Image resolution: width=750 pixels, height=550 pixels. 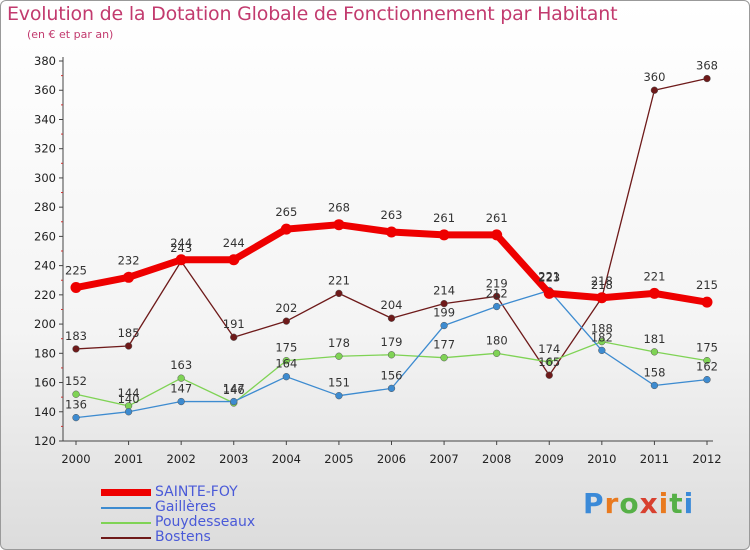 I want to click on y-tick-label: 360, so click(x=45, y=90).